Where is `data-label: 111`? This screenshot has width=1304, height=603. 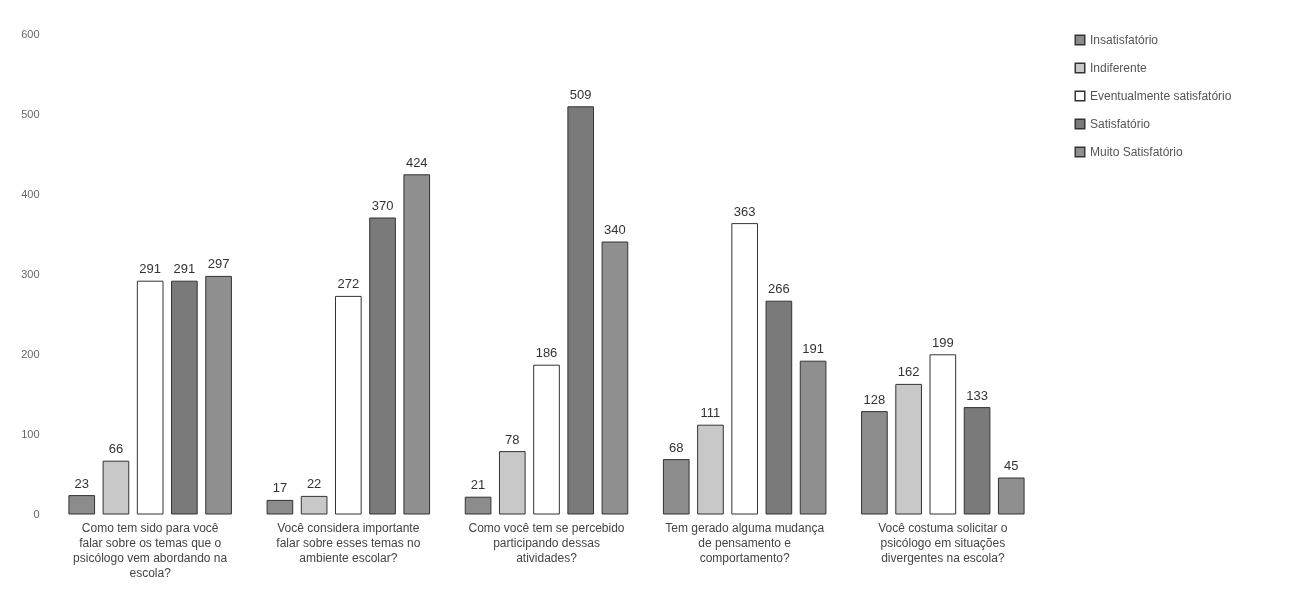 data-label: 111 is located at coordinates (710, 413).